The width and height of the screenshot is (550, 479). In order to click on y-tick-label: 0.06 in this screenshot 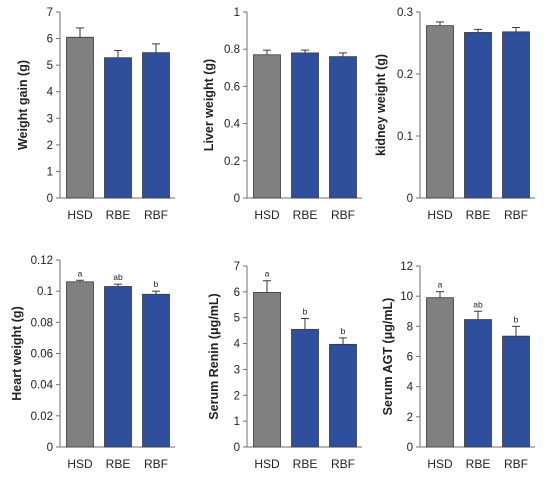, I will do `click(42, 355)`.